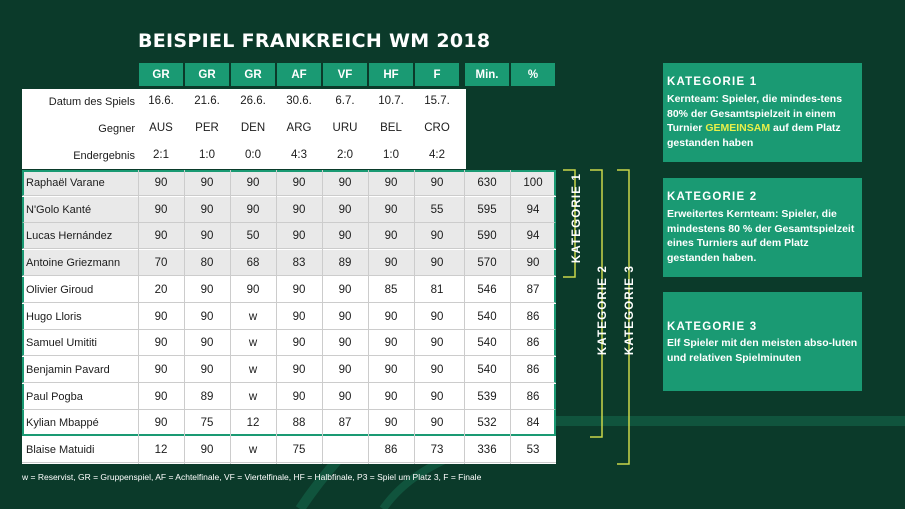 This screenshot has height=509, width=905. What do you see at coordinates (345, 263) in the screenshot?
I see `table-cell: 89` at bounding box center [345, 263].